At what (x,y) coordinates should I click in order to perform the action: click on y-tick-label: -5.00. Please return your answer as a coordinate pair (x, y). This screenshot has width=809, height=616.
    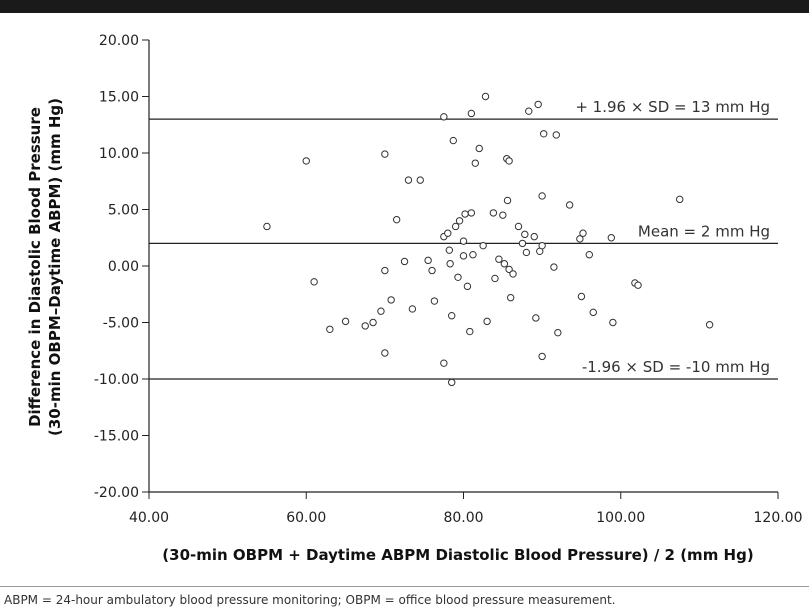
    Looking at the image, I should click on (121, 324).